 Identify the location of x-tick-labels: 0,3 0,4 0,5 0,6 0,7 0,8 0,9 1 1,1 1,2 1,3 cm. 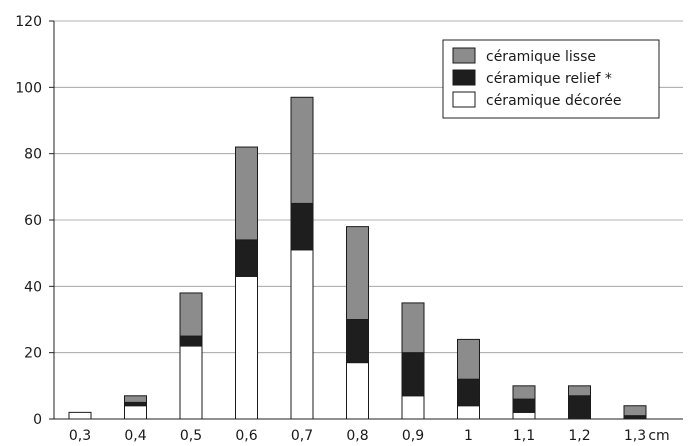
(369, 436).